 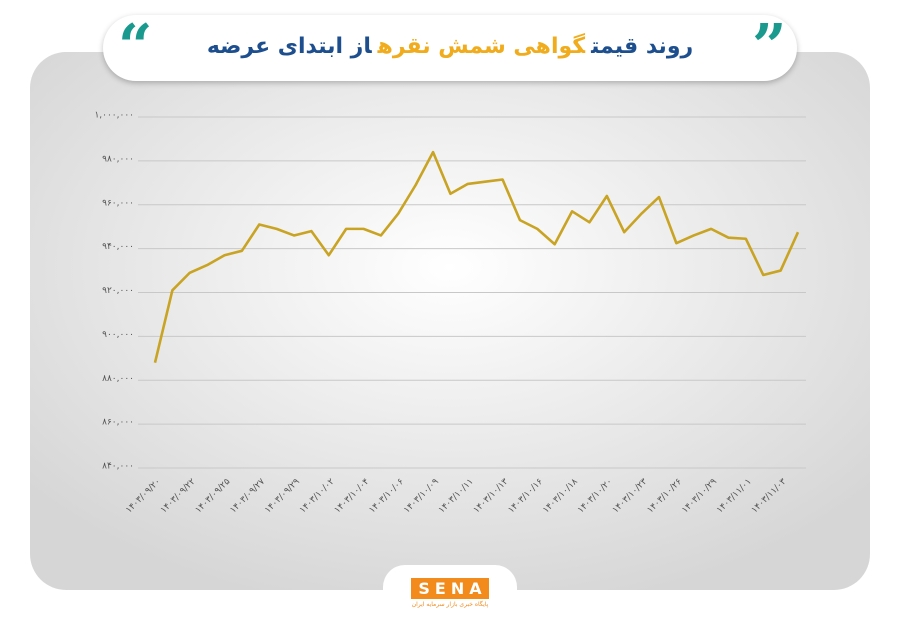 I want to click on title-part: از ابتدای عرضه, so click(x=289, y=46).